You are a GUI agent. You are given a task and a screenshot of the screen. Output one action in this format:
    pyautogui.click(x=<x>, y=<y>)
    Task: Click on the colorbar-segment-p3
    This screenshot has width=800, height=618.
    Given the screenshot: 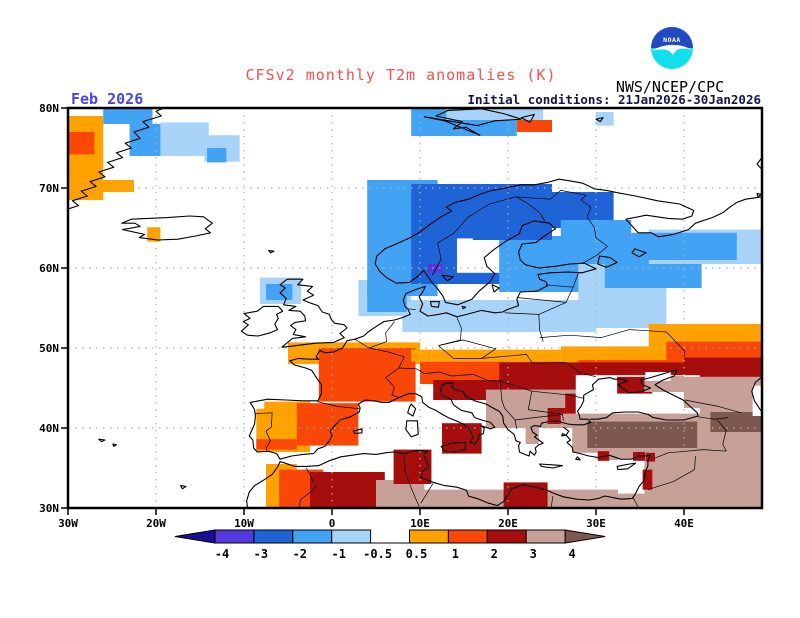 What is the action you would take?
    pyautogui.click(x=506, y=536)
    